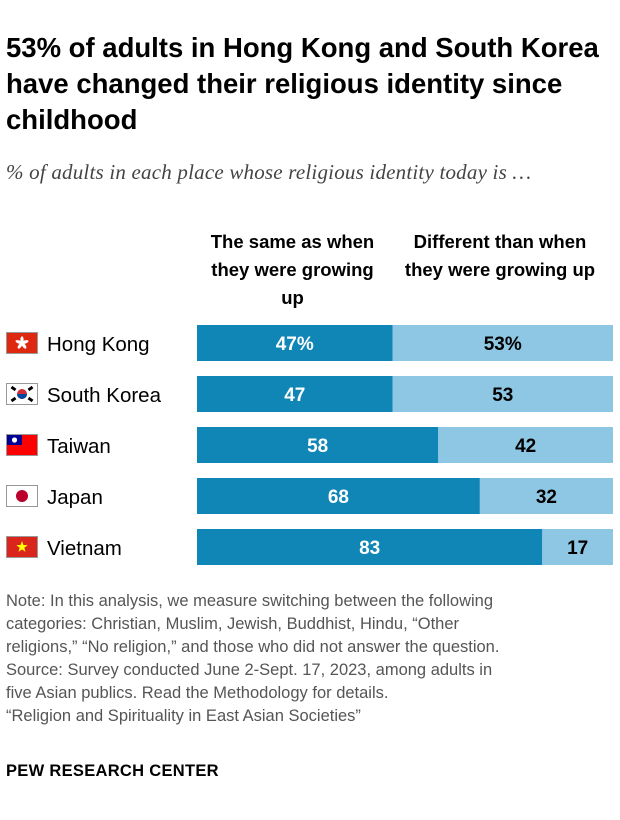 This screenshot has width=620, height=820. What do you see at coordinates (22, 445) in the screenshot?
I see `taiwan-flag-icon` at bounding box center [22, 445].